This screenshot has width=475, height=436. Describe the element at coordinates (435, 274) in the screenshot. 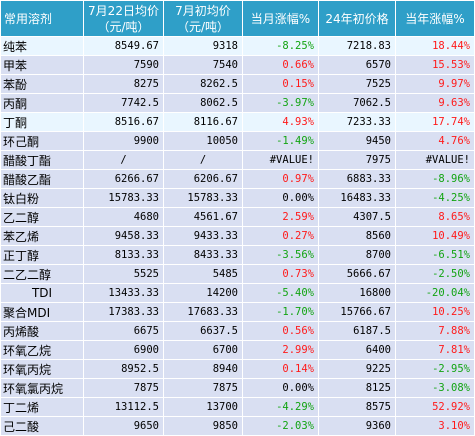

I see `cell-year-change: -2.50%` at that location.